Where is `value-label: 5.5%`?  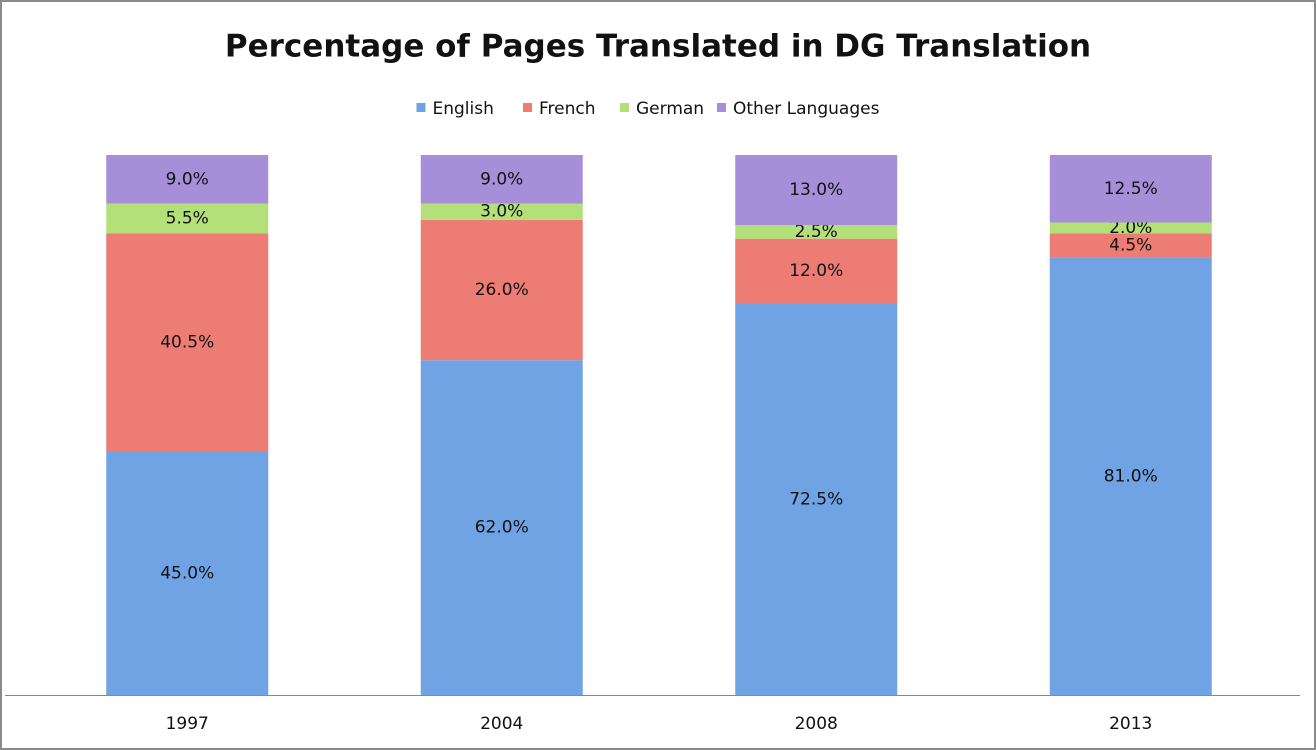 value-label: 5.5% is located at coordinates (187, 218).